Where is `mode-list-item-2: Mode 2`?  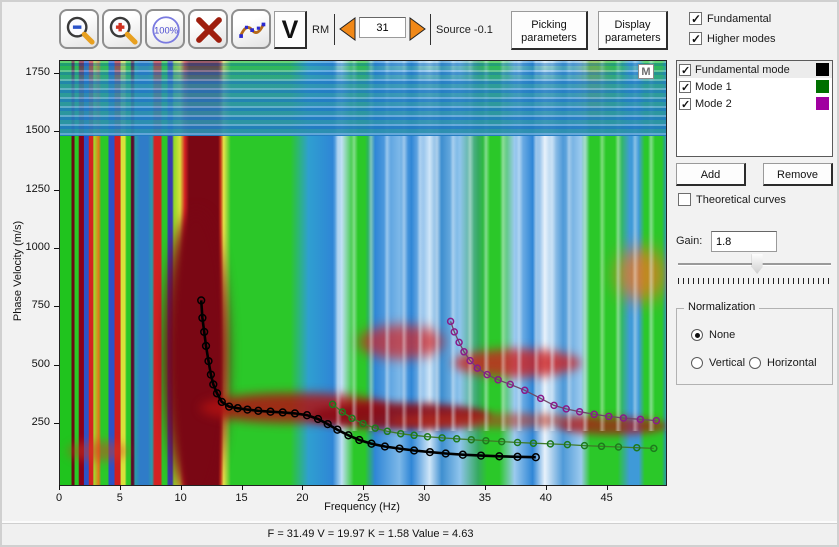 mode-list-item-2: Mode 2 is located at coordinates (754, 103).